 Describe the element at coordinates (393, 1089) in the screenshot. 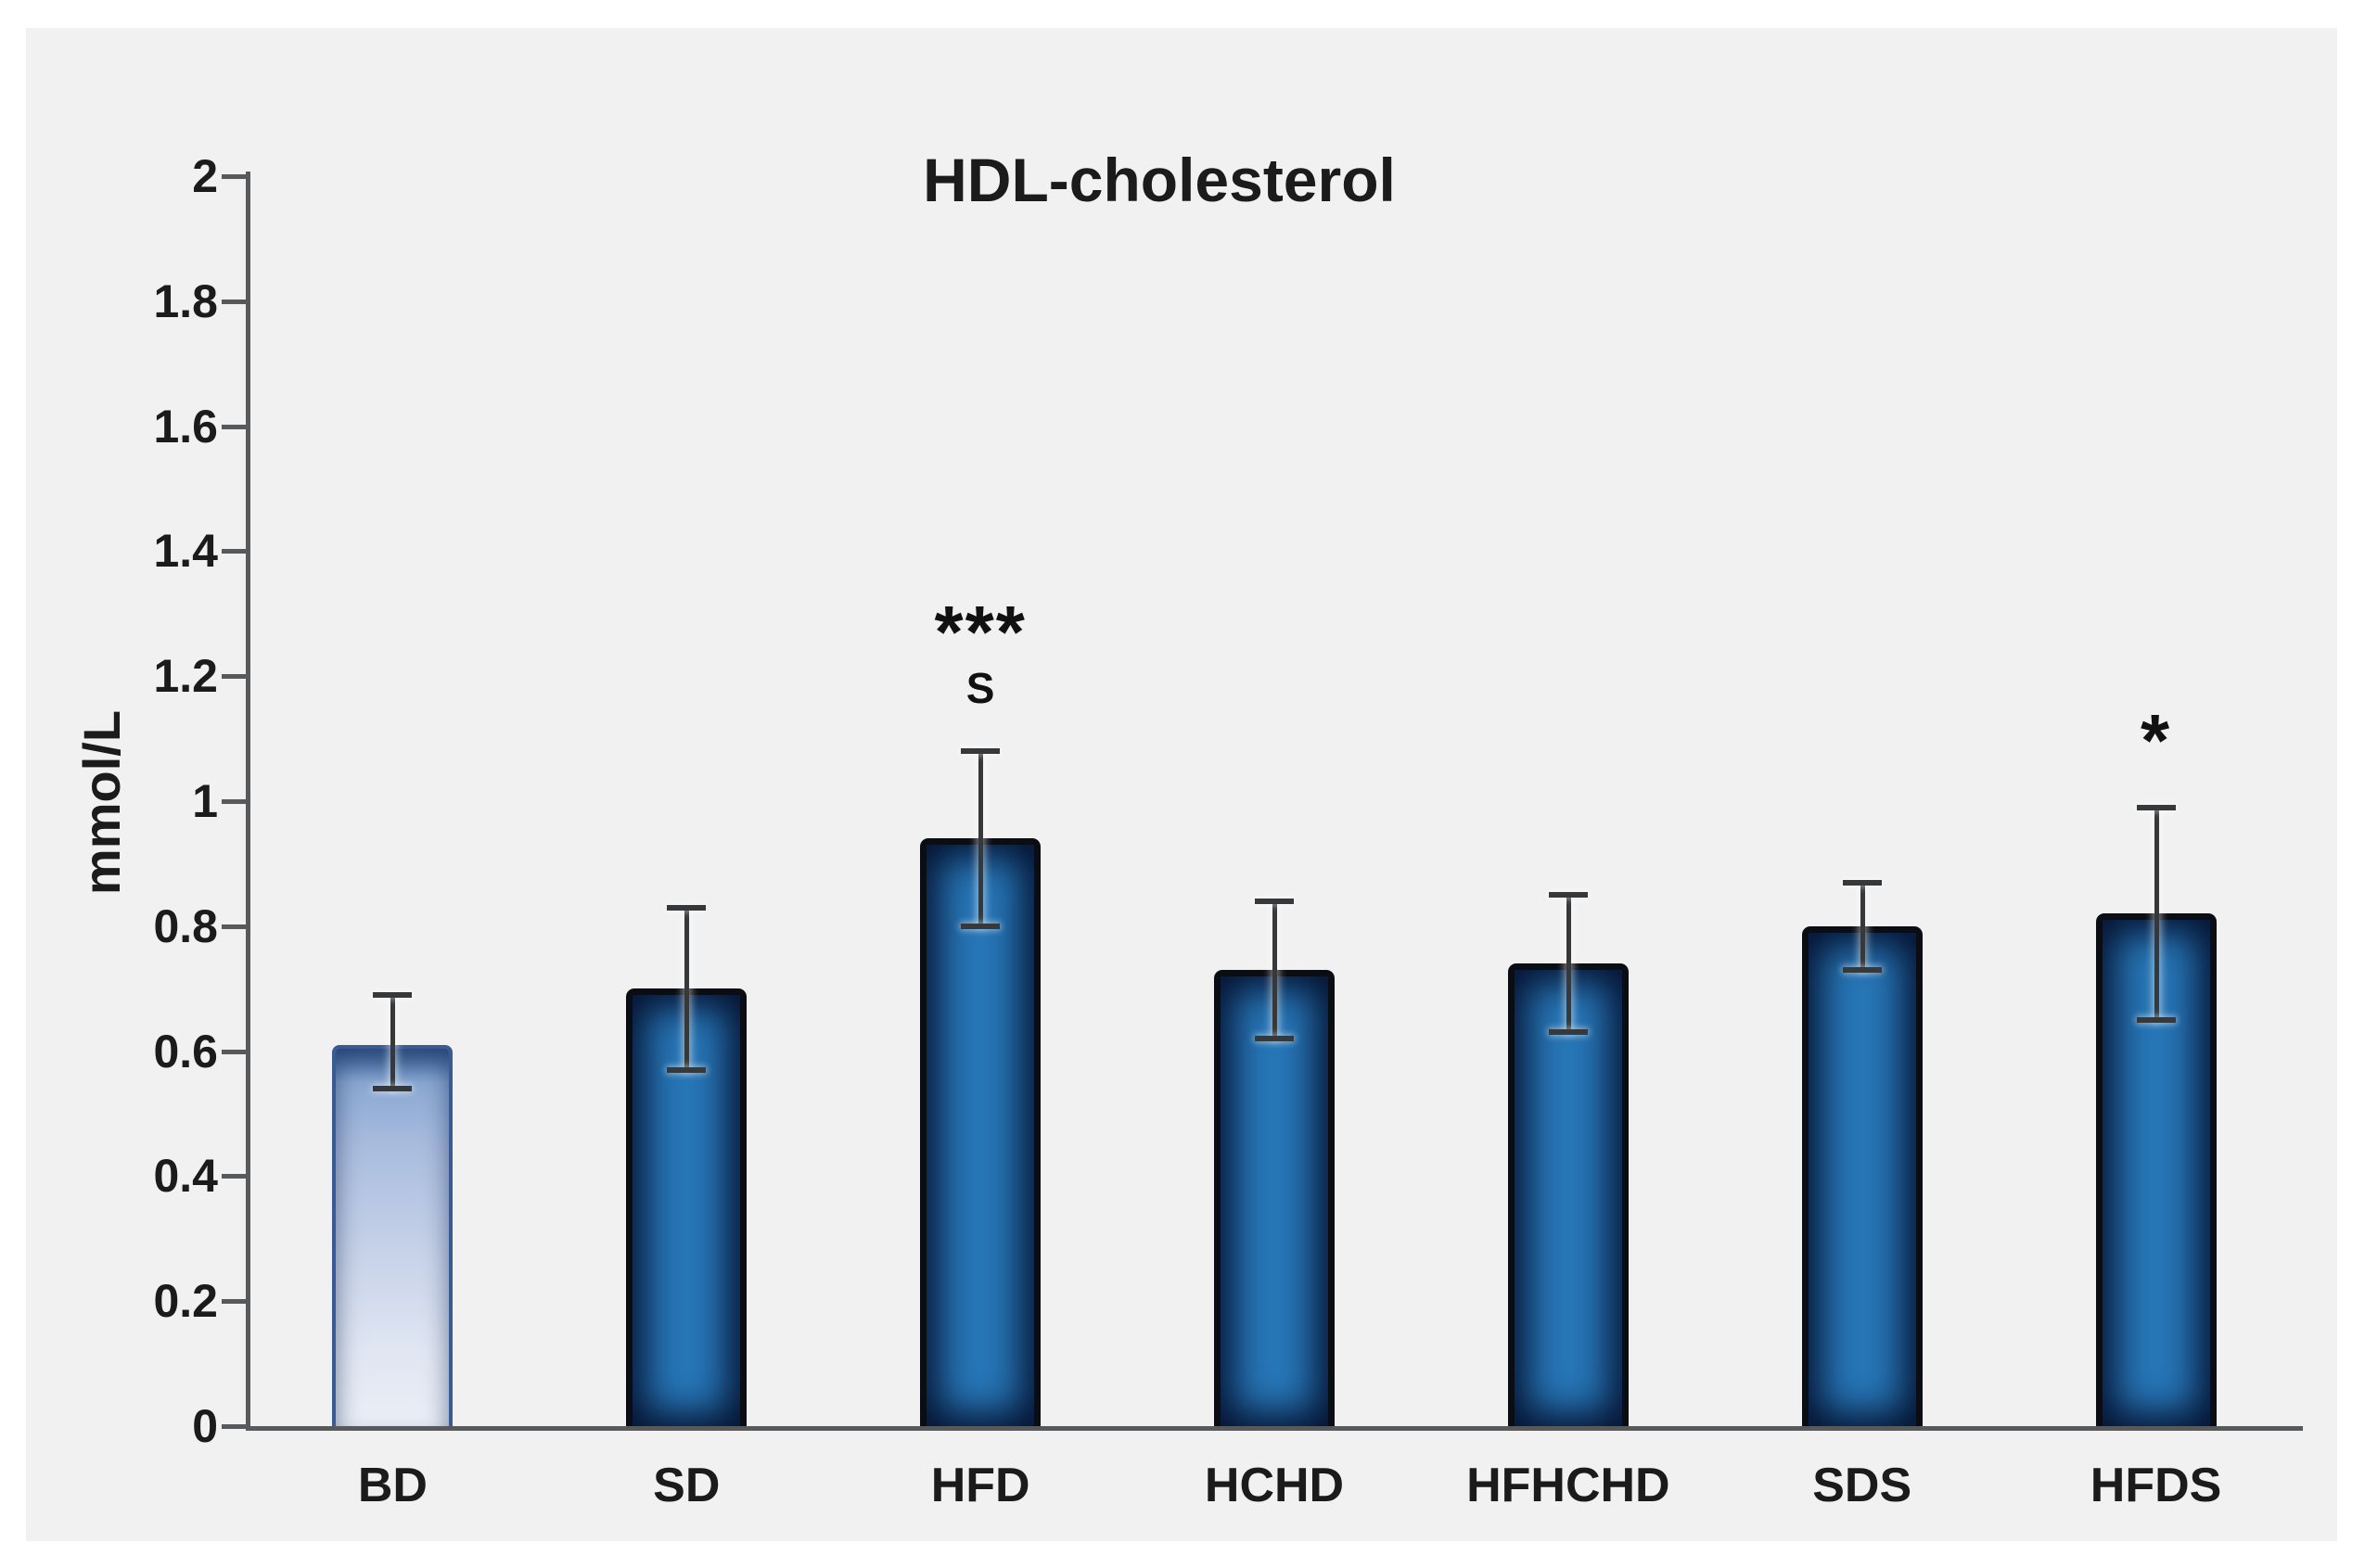

I see `error-bar-cap-bottom-BD` at that location.